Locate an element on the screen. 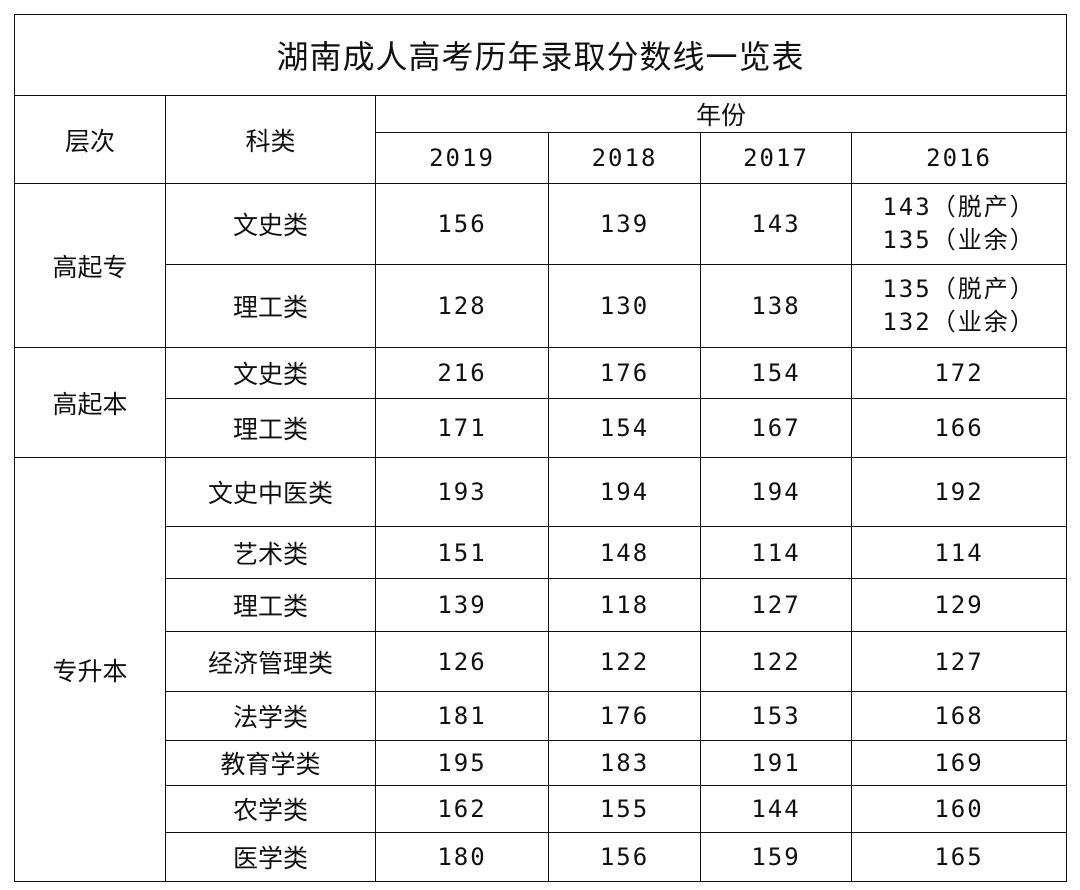 The height and width of the screenshot is (890, 1080). table-row: 理工类 171 154 167 166 is located at coordinates (541, 428).